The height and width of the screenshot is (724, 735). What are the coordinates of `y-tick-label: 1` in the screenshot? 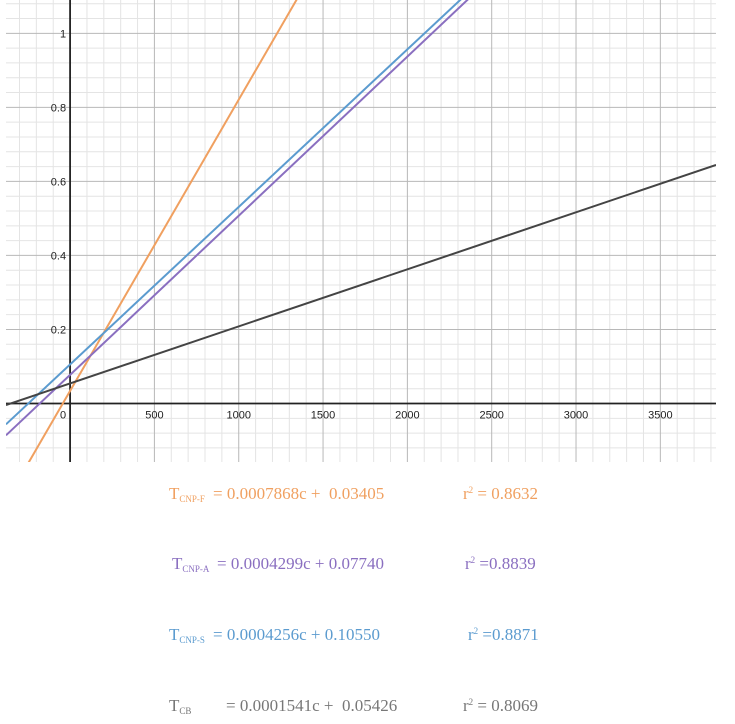 It's located at (63, 34).